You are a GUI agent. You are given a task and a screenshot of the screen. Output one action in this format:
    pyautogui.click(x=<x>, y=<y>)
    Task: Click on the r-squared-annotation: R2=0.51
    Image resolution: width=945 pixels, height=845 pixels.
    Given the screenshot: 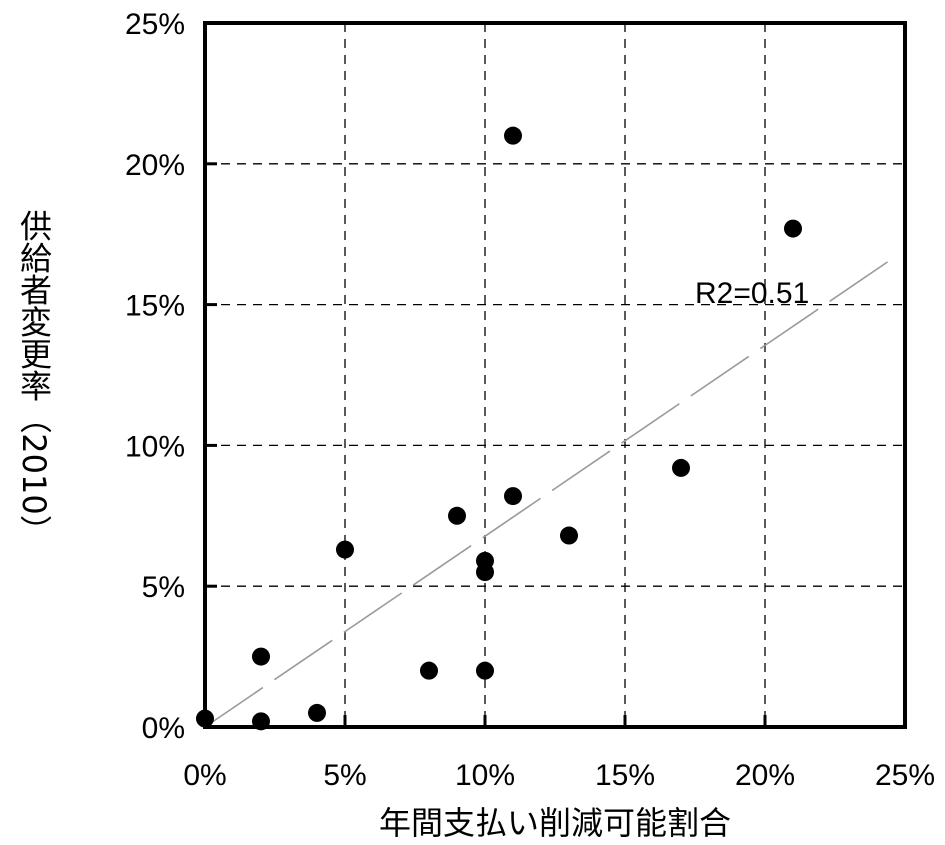 What is the action you would take?
    pyautogui.click(x=752, y=293)
    